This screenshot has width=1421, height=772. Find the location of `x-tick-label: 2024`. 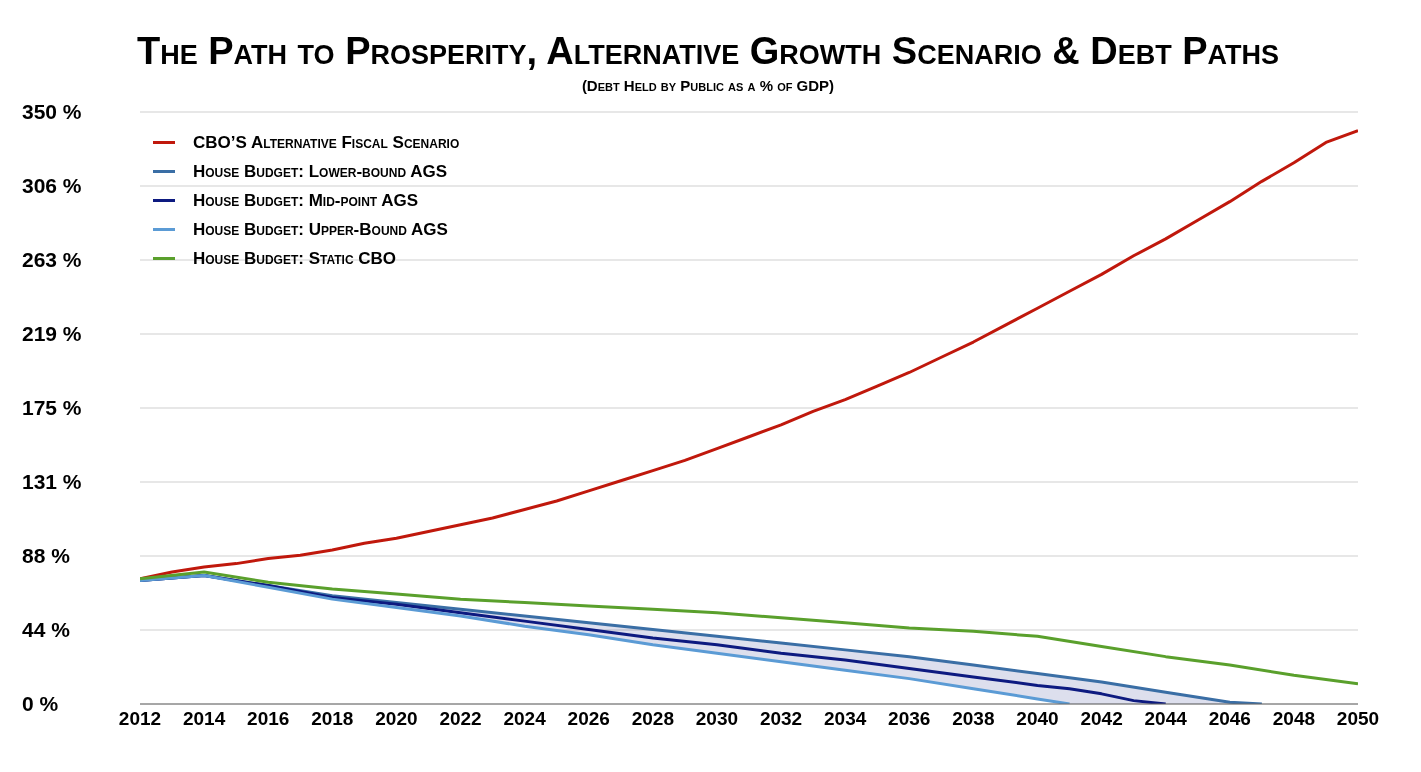

x-tick-label: 2024 is located at coordinates (525, 719).